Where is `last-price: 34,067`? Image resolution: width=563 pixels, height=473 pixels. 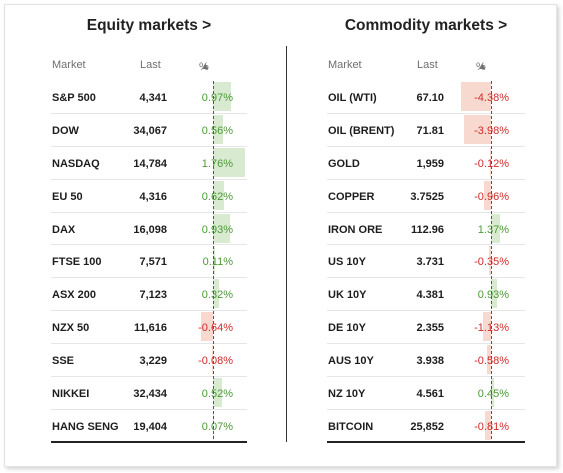
last-price: 34,067 is located at coordinates (150, 130).